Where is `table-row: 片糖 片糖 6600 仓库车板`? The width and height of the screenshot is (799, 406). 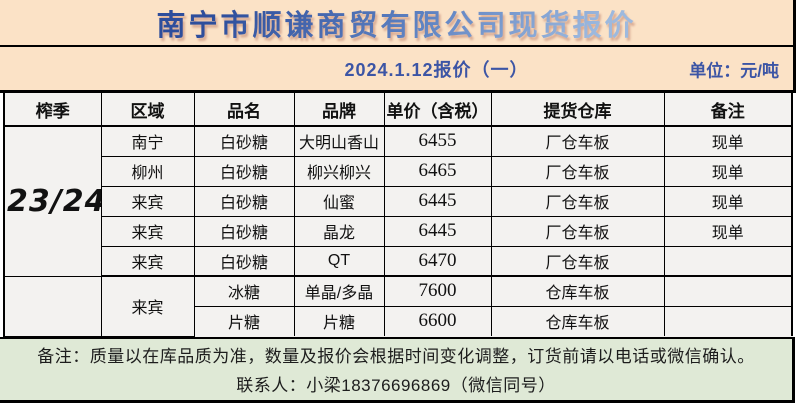
table-row: 片糖 片糖 6600 仓库车板 is located at coordinates (398, 320).